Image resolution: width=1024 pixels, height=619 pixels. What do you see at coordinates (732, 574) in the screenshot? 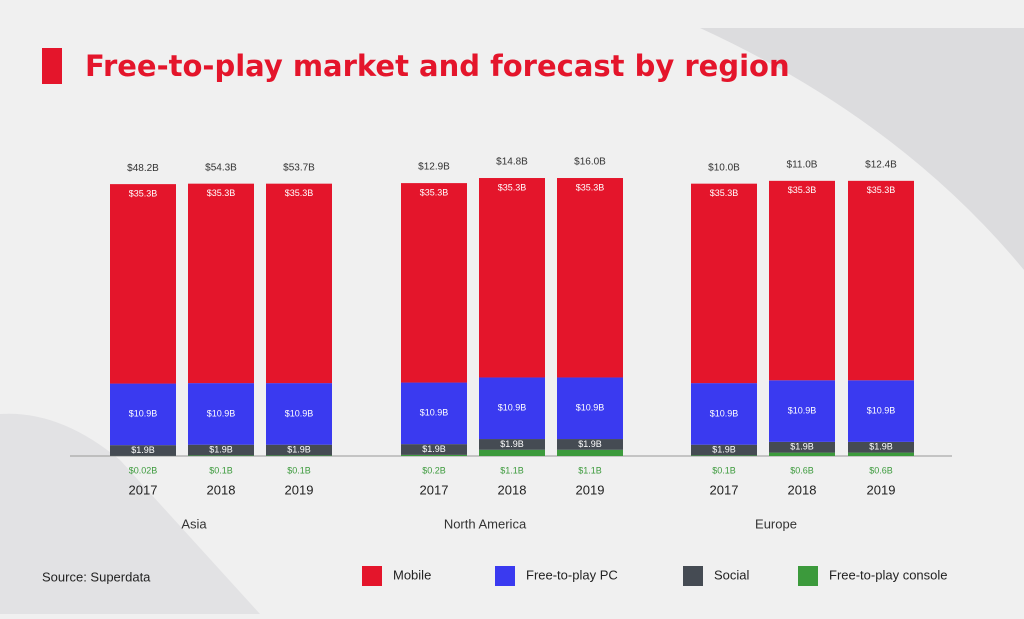
I see `legend-label: Social` at bounding box center [732, 574].